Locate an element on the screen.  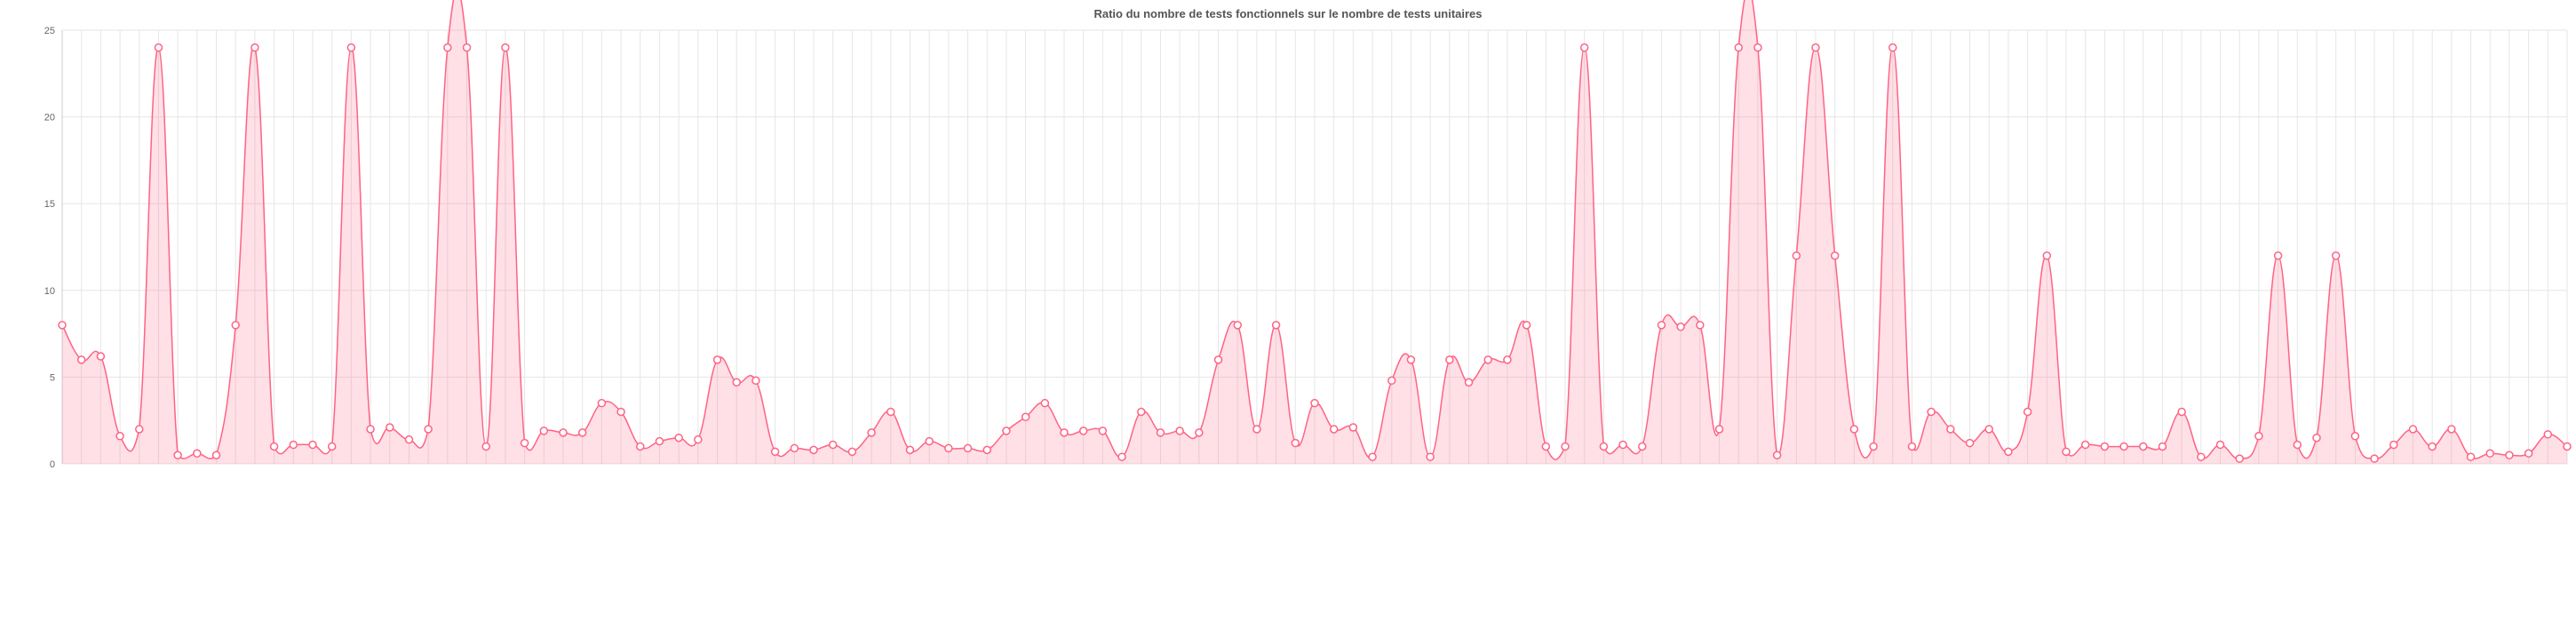
y-tick-label: 5 is located at coordinates (52, 377).